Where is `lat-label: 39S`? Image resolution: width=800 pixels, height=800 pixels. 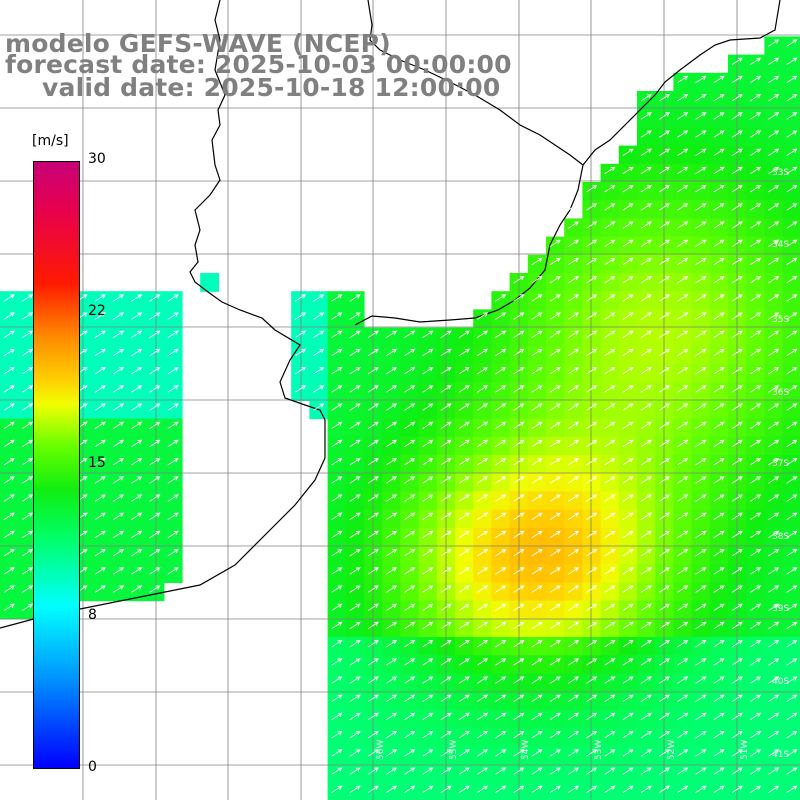 lat-label: 39S is located at coordinates (781, 609).